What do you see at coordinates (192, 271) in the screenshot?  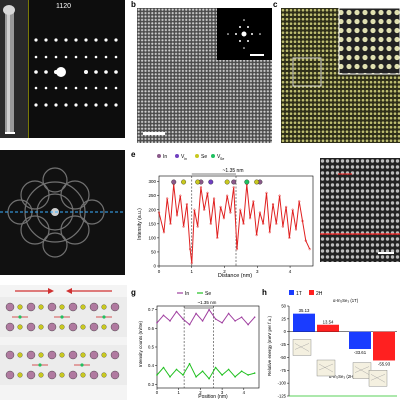 I see `e-x-tick-label: 1` at bounding box center [192, 271].